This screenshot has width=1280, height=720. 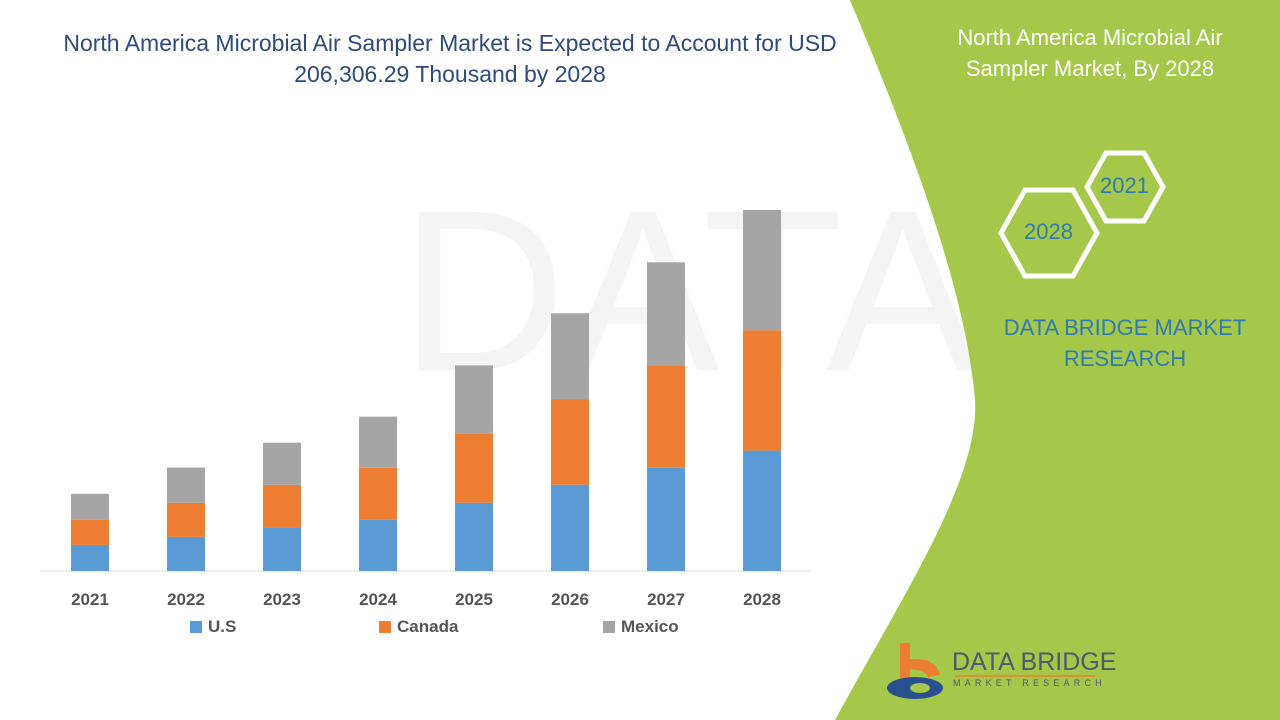 What do you see at coordinates (570, 599) in the screenshot?
I see `x-tick-label: 2026` at bounding box center [570, 599].